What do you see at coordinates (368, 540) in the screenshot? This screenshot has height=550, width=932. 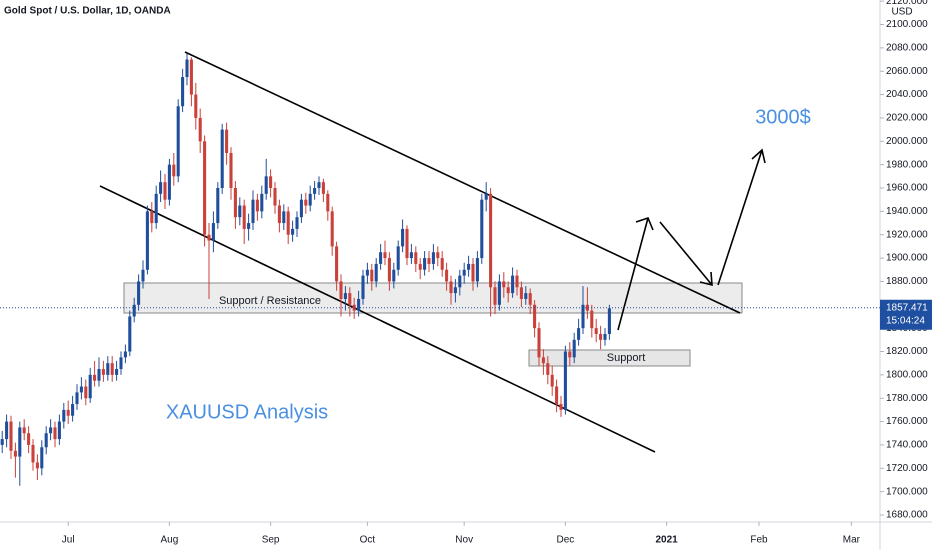 I see `x-tick-label: Oct` at bounding box center [368, 540].